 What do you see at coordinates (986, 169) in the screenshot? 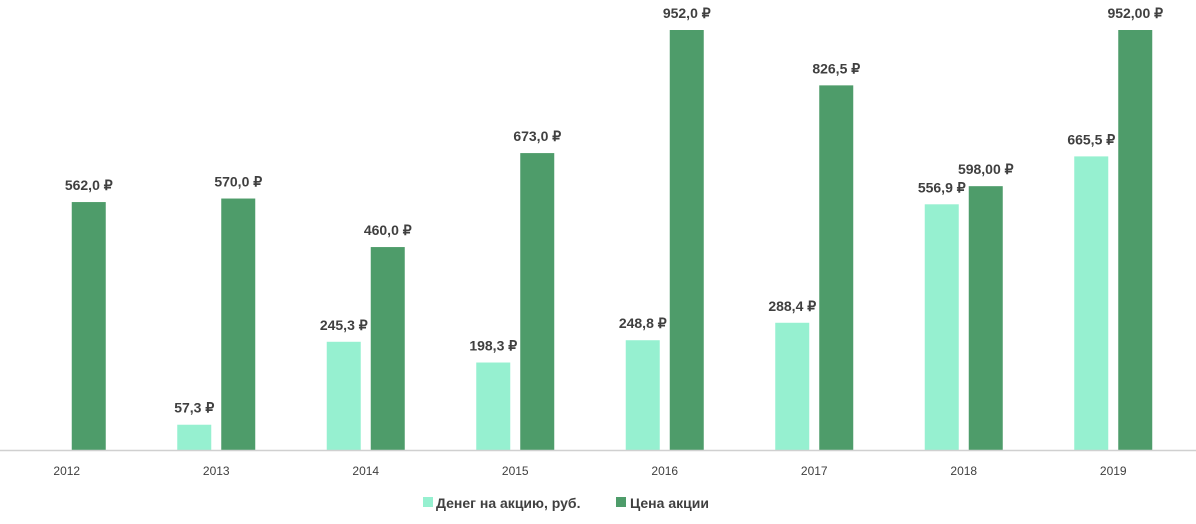
I see `value-label-share-price-2018: 598,00 ₽` at bounding box center [986, 169].